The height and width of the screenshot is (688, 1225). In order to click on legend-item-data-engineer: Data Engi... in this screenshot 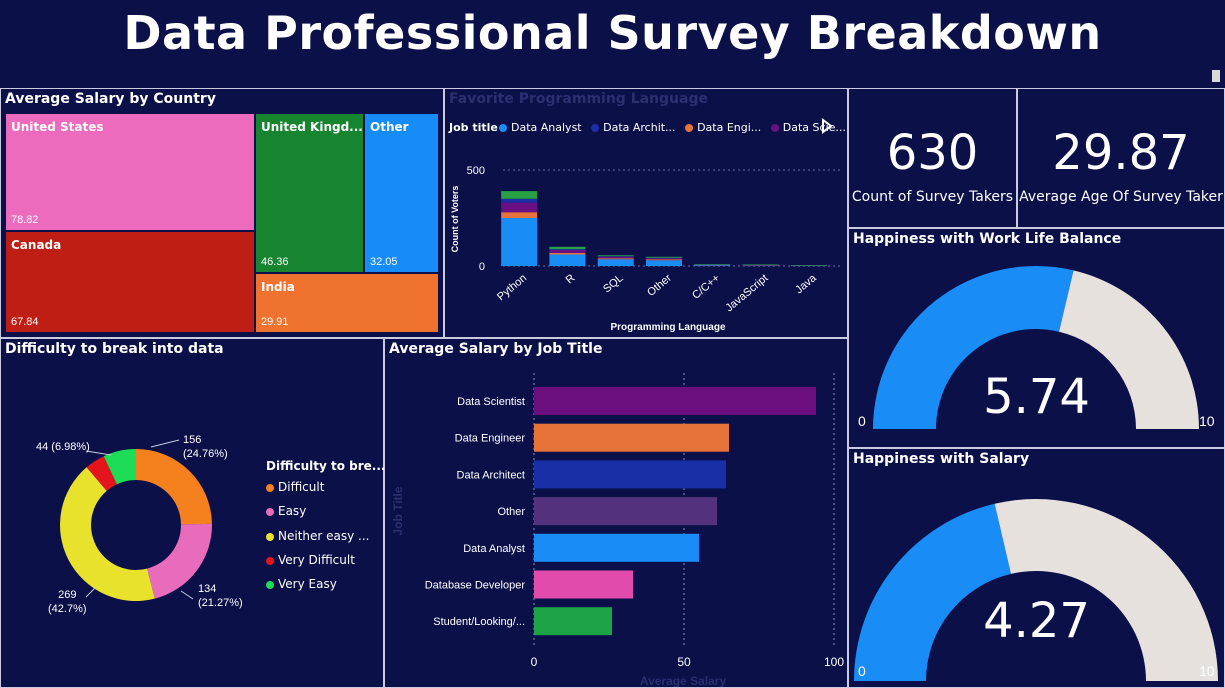, I will do `click(723, 127)`.